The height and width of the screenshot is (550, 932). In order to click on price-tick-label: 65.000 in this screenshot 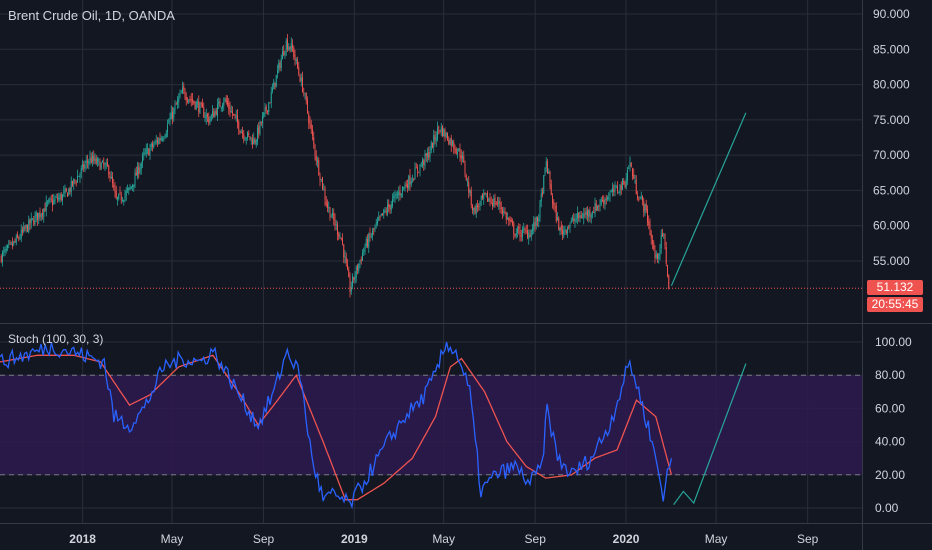, I will do `click(891, 190)`.